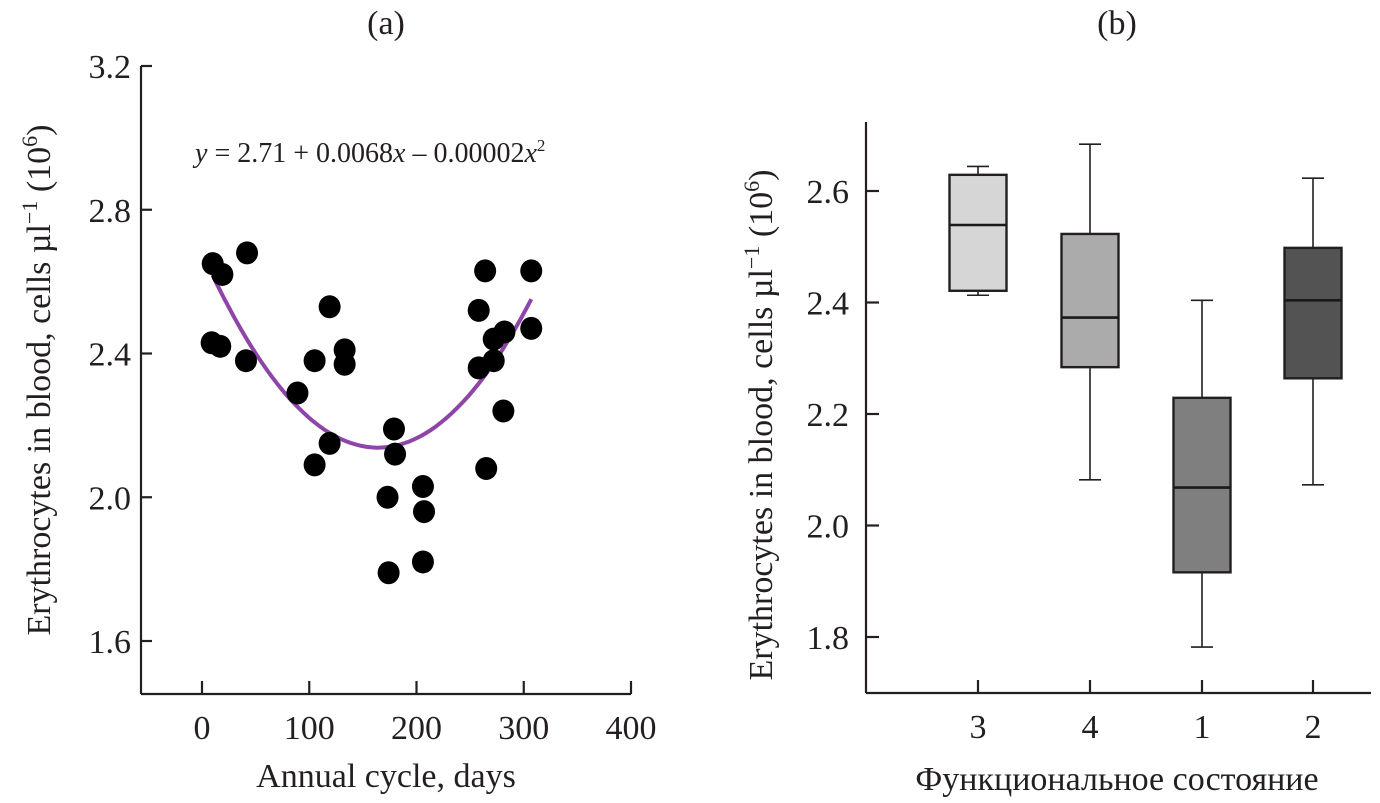 This screenshot has height=803, width=1380. I want to click on panel-b-x-ticks: 3 4 1 2, so click(1146, 713).